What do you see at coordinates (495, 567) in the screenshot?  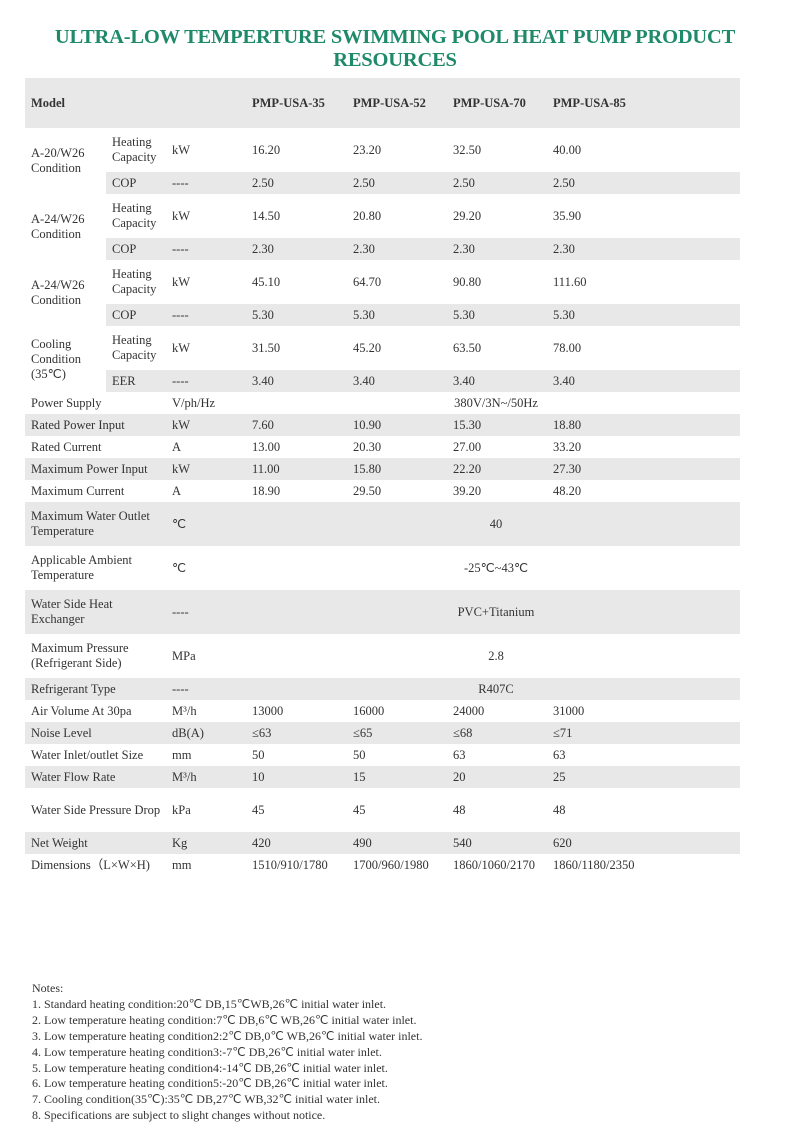 I see `value-cell: -25℃~43℃` at bounding box center [495, 567].